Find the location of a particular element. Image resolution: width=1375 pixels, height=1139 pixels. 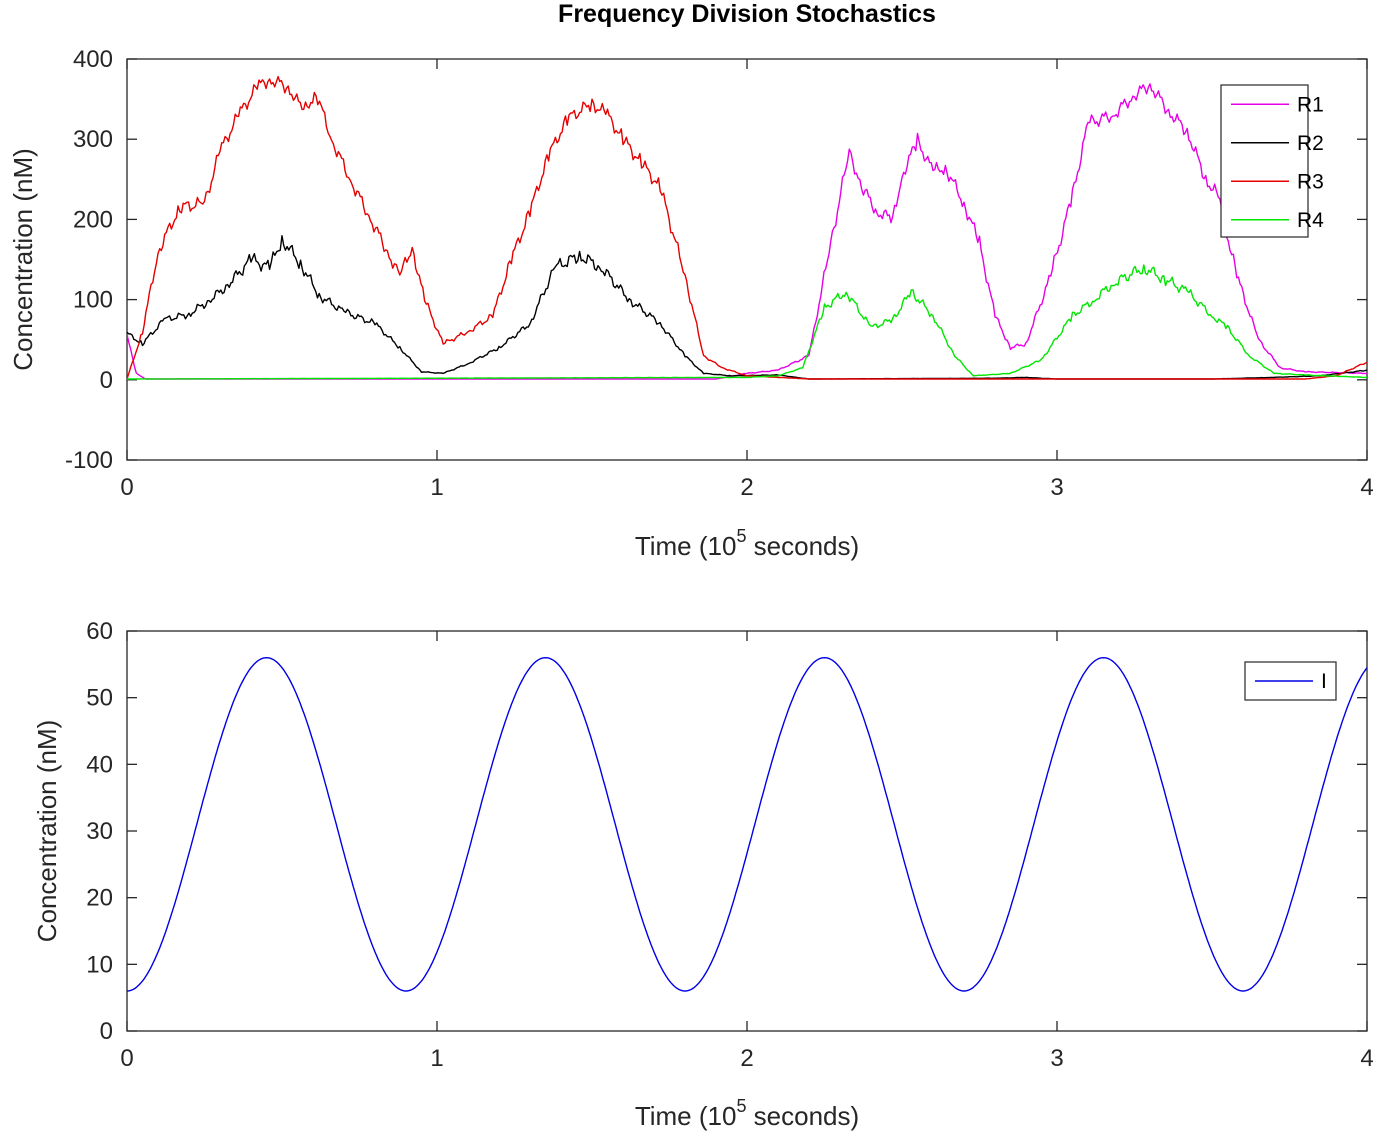

legend: R1 R2 R3 R4 is located at coordinates (1272, 161).